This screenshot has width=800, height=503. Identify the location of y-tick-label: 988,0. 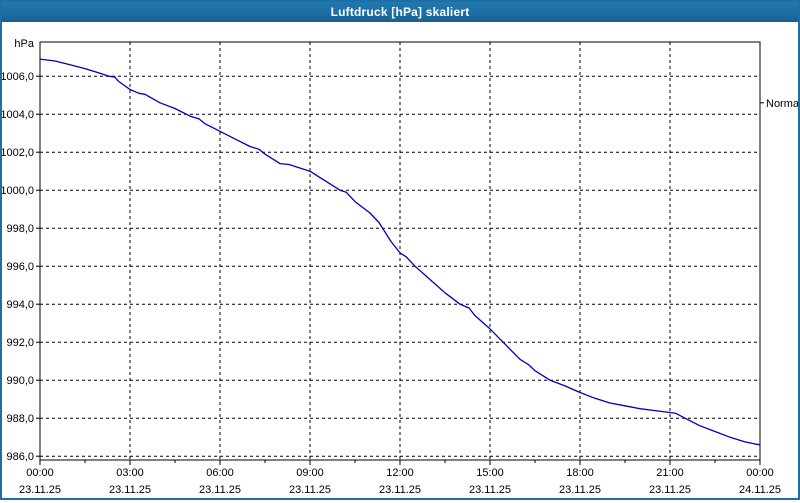
(20, 419).